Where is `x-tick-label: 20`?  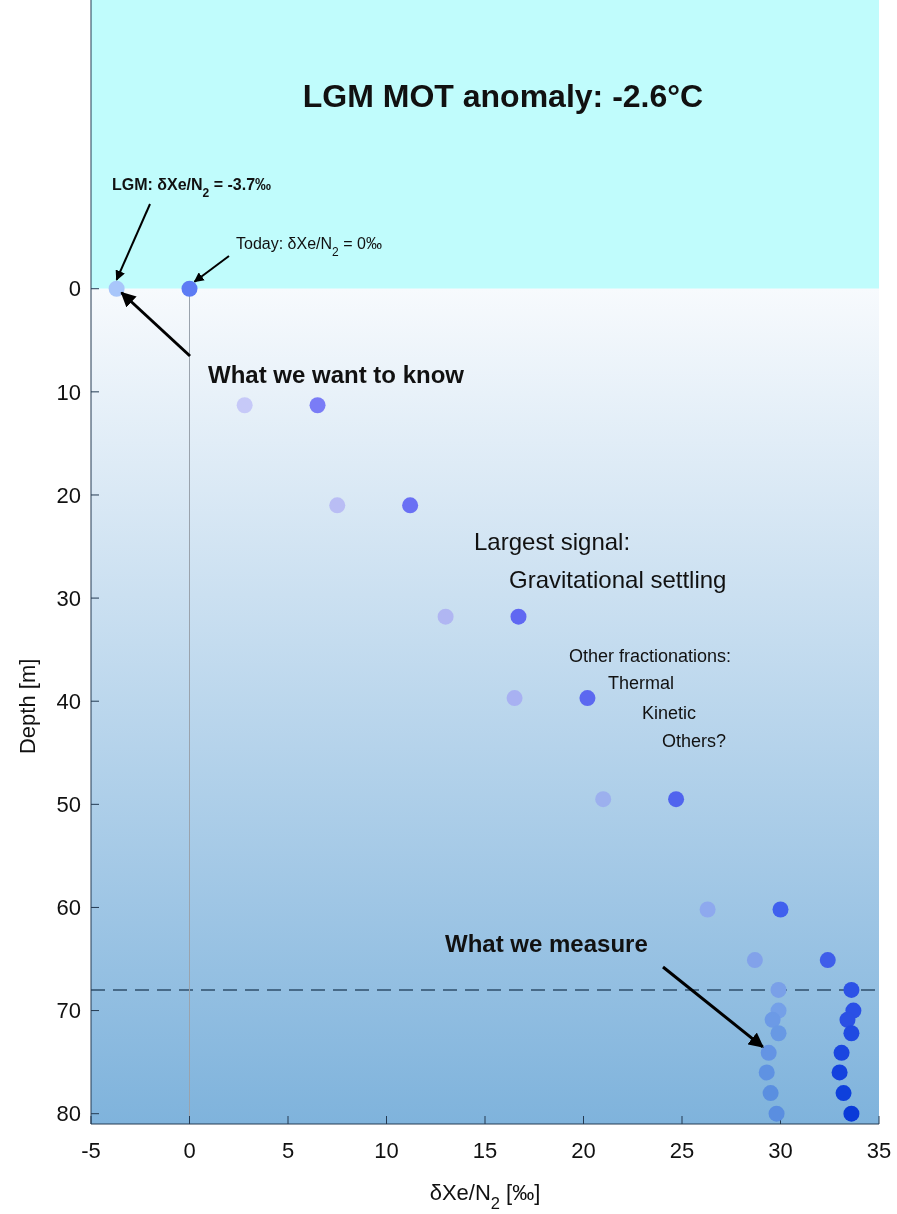
x-tick-label: 20 is located at coordinates (583, 1150).